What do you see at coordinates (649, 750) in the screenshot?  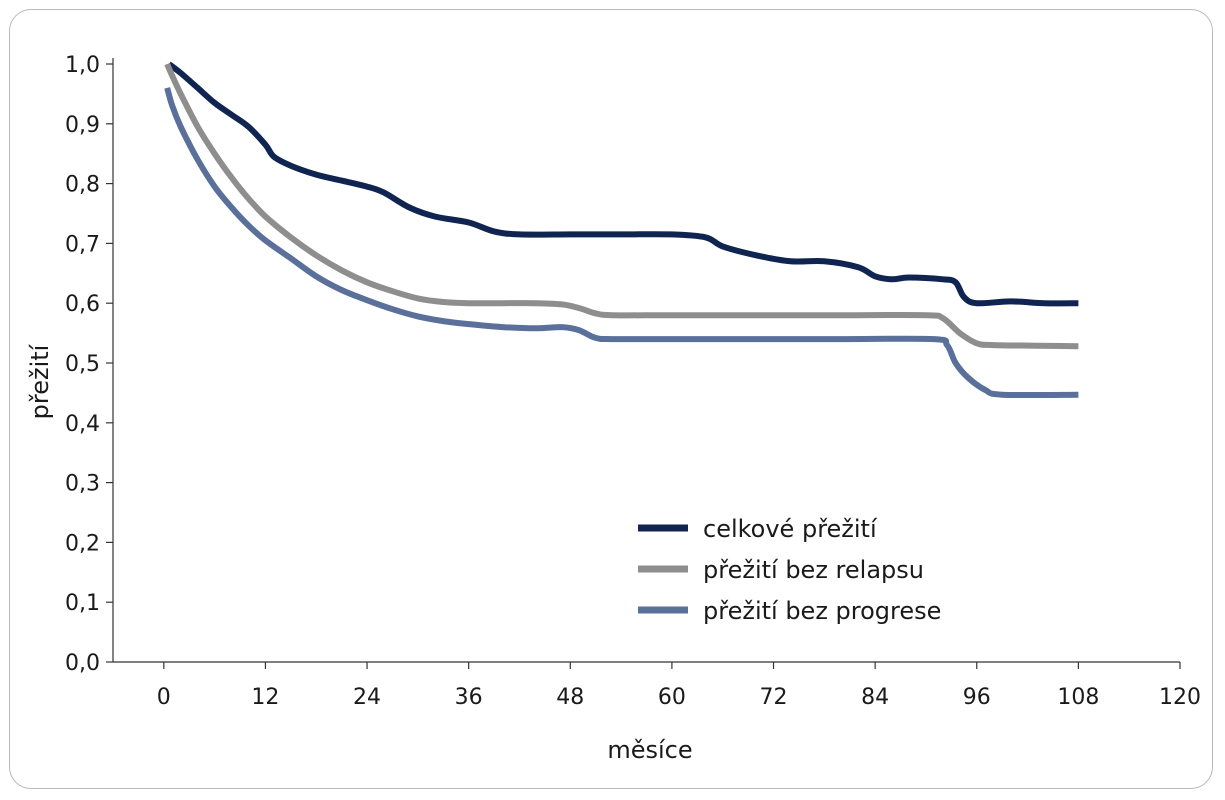 I see `x-axis-title: měsíce` at bounding box center [649, 750].